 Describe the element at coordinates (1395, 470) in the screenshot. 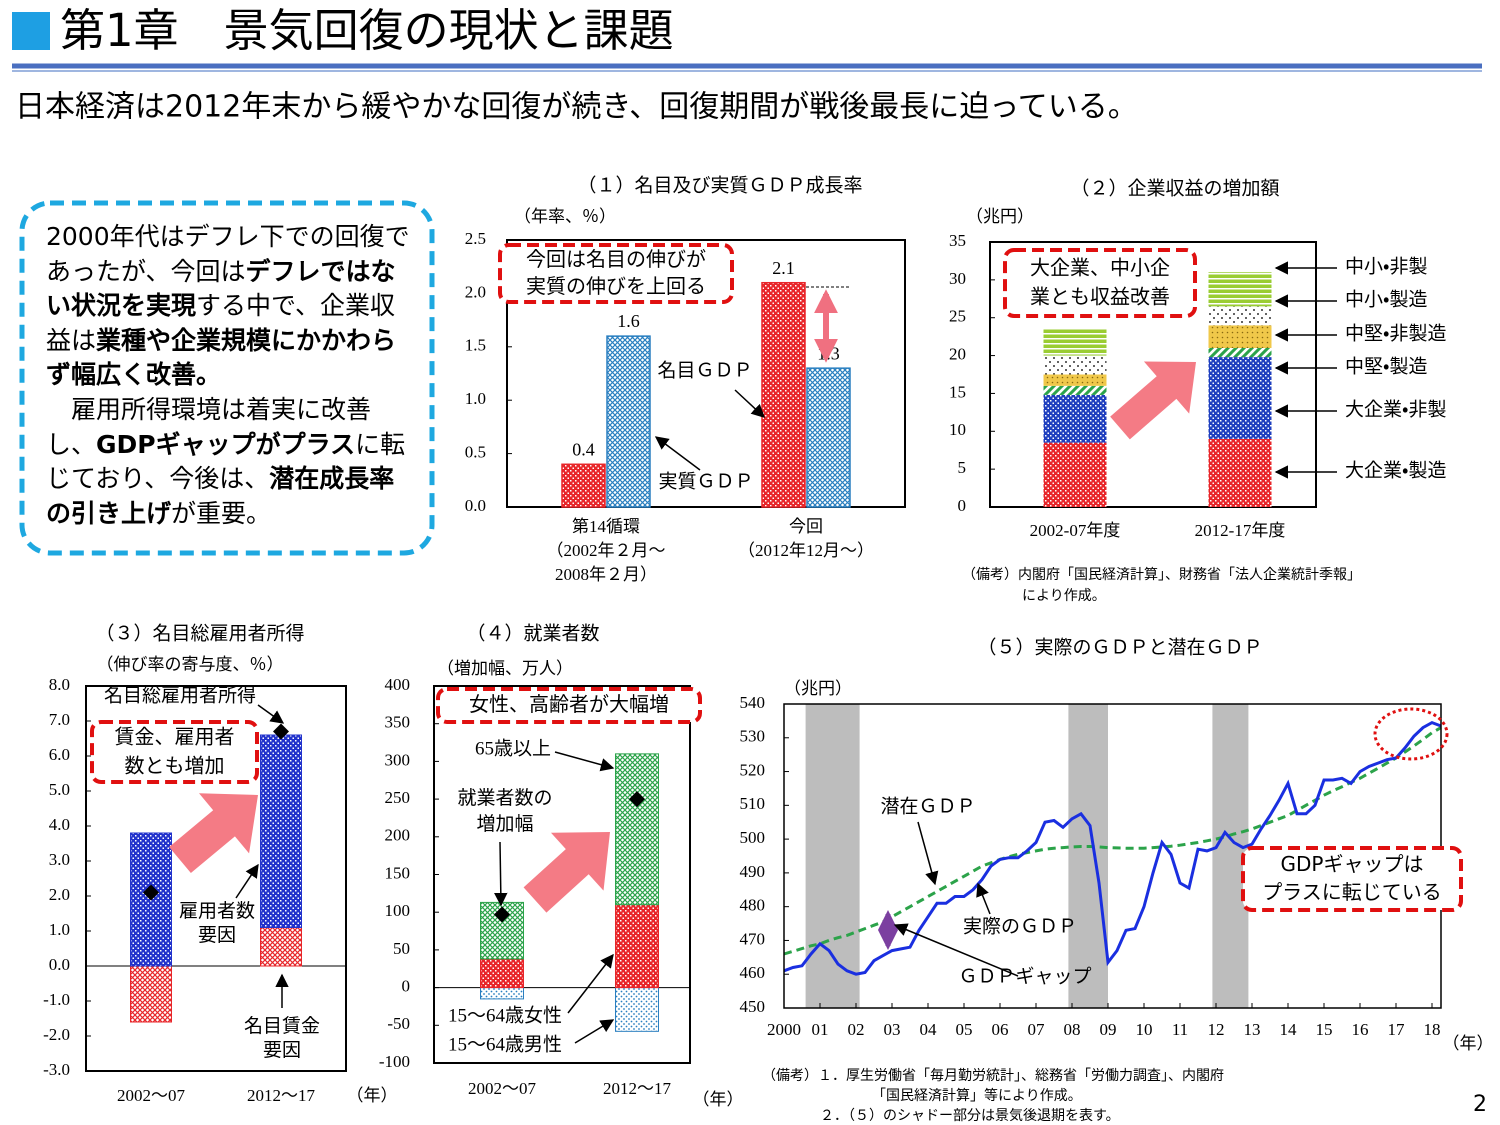

I see `series-label: 大企業・製造` at that location.